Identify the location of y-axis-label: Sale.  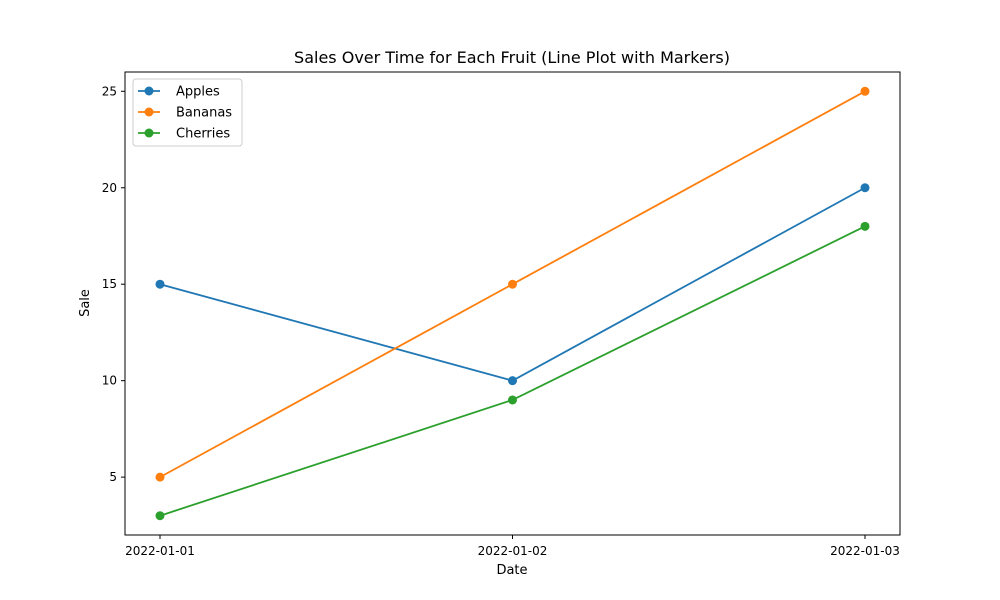
(85, 303).